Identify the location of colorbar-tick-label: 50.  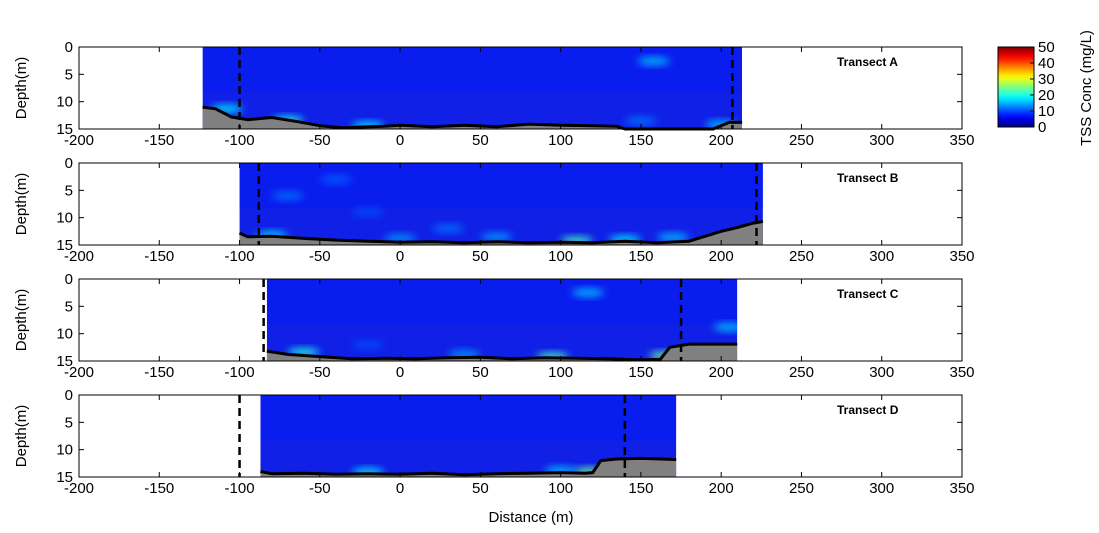
(1046, 47).